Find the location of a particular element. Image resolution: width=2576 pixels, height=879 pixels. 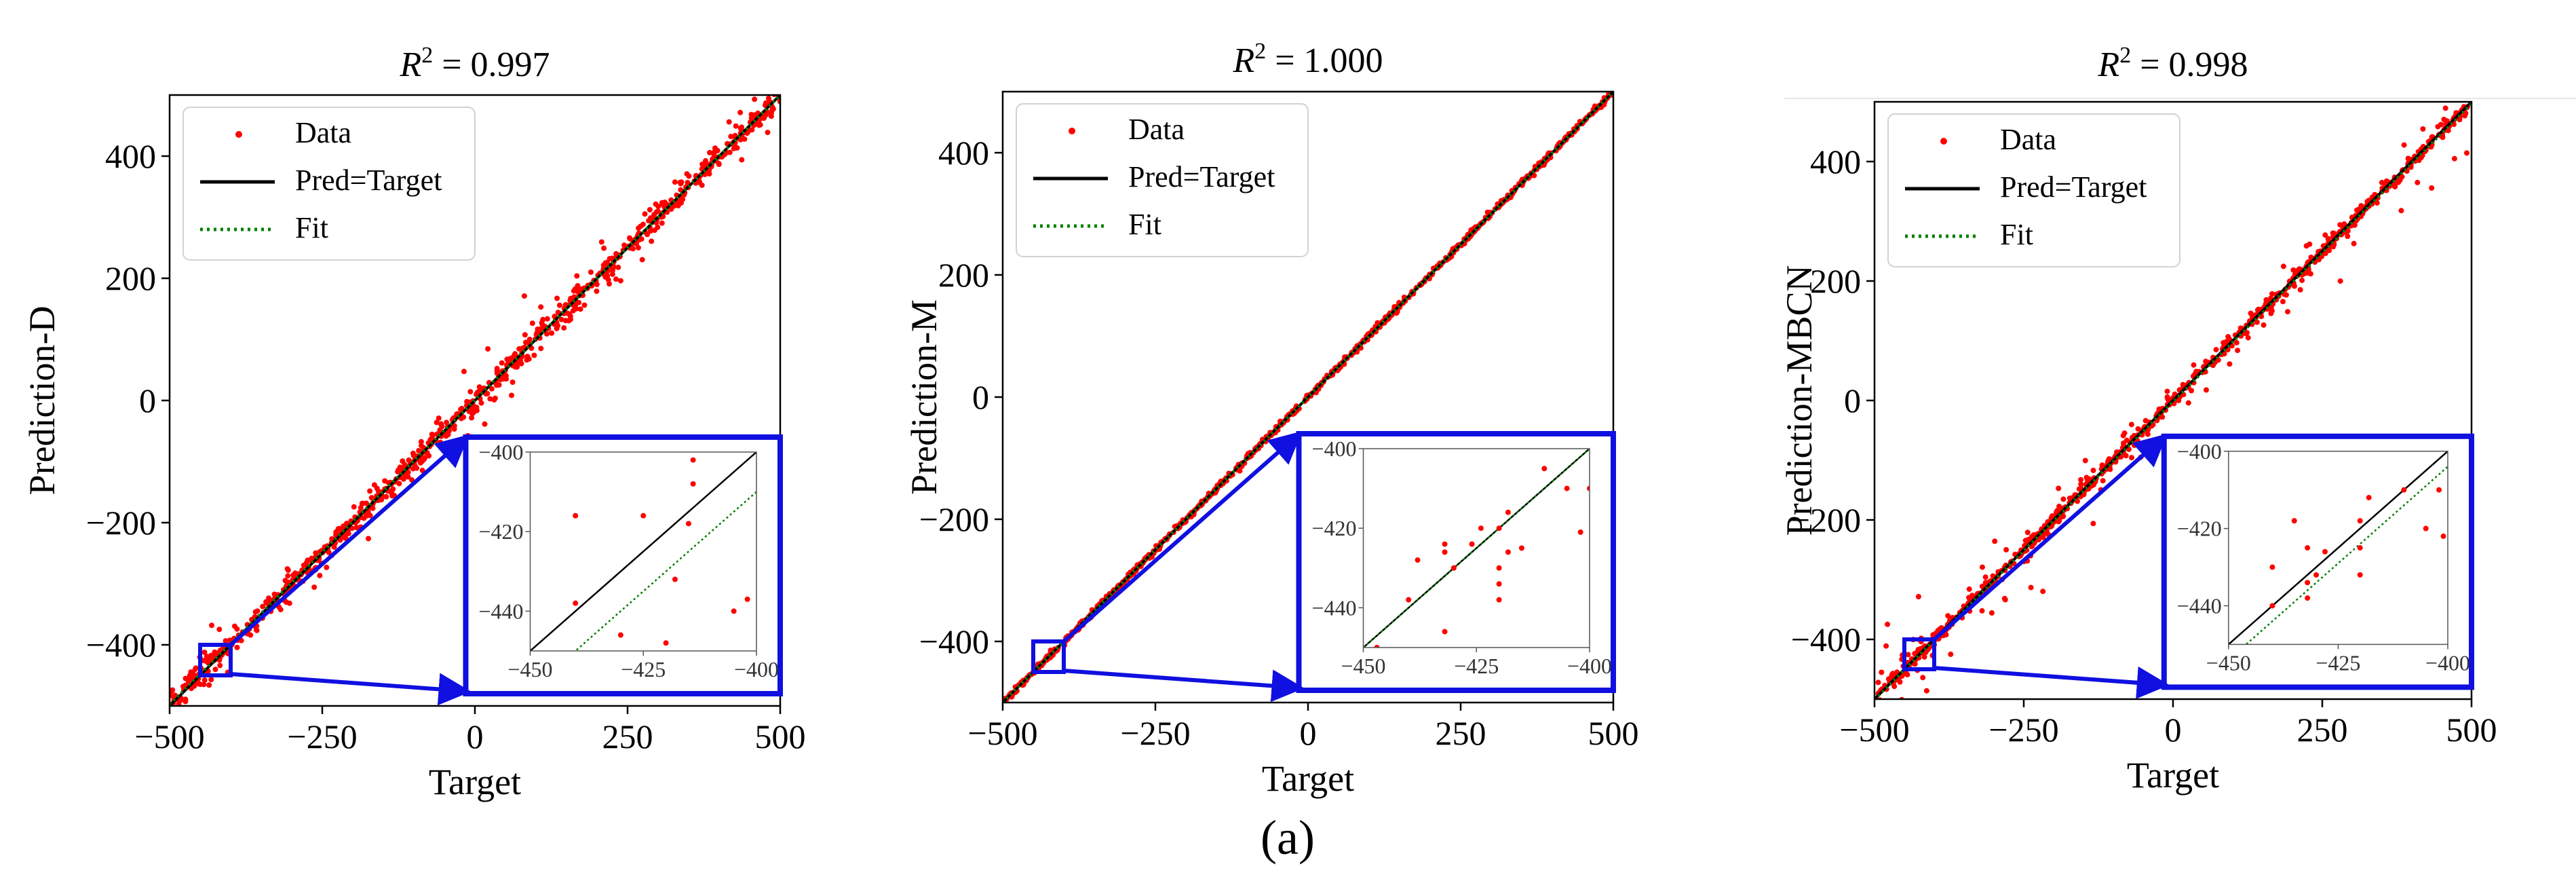

chart-title: R2 = 0.998 is located at coordinates (2172, 63).